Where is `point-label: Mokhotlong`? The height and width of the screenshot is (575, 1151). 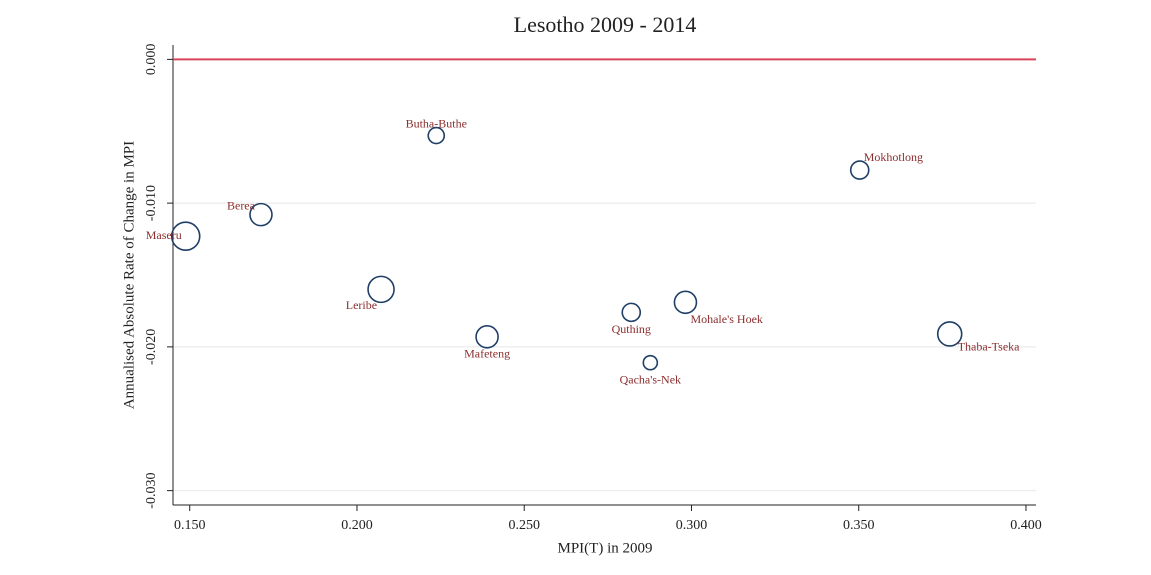 point-label: Mokhotlong is located at coordinates (893, 157).